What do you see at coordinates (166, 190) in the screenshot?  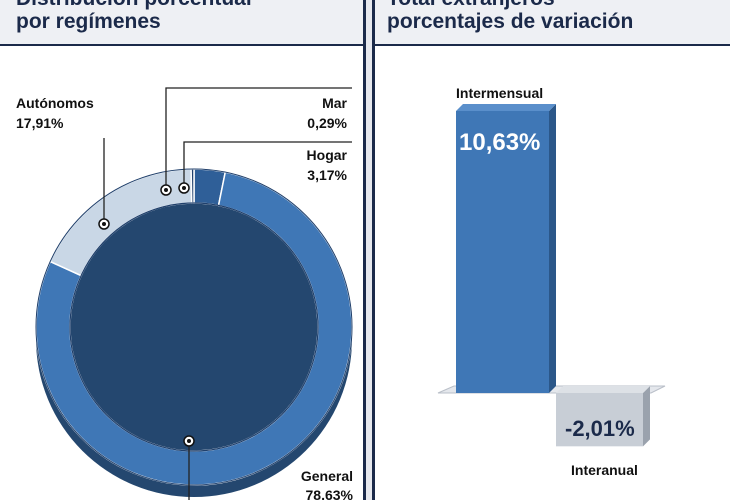 I see `marker-dot-mar` at bounding box center [166, 190].